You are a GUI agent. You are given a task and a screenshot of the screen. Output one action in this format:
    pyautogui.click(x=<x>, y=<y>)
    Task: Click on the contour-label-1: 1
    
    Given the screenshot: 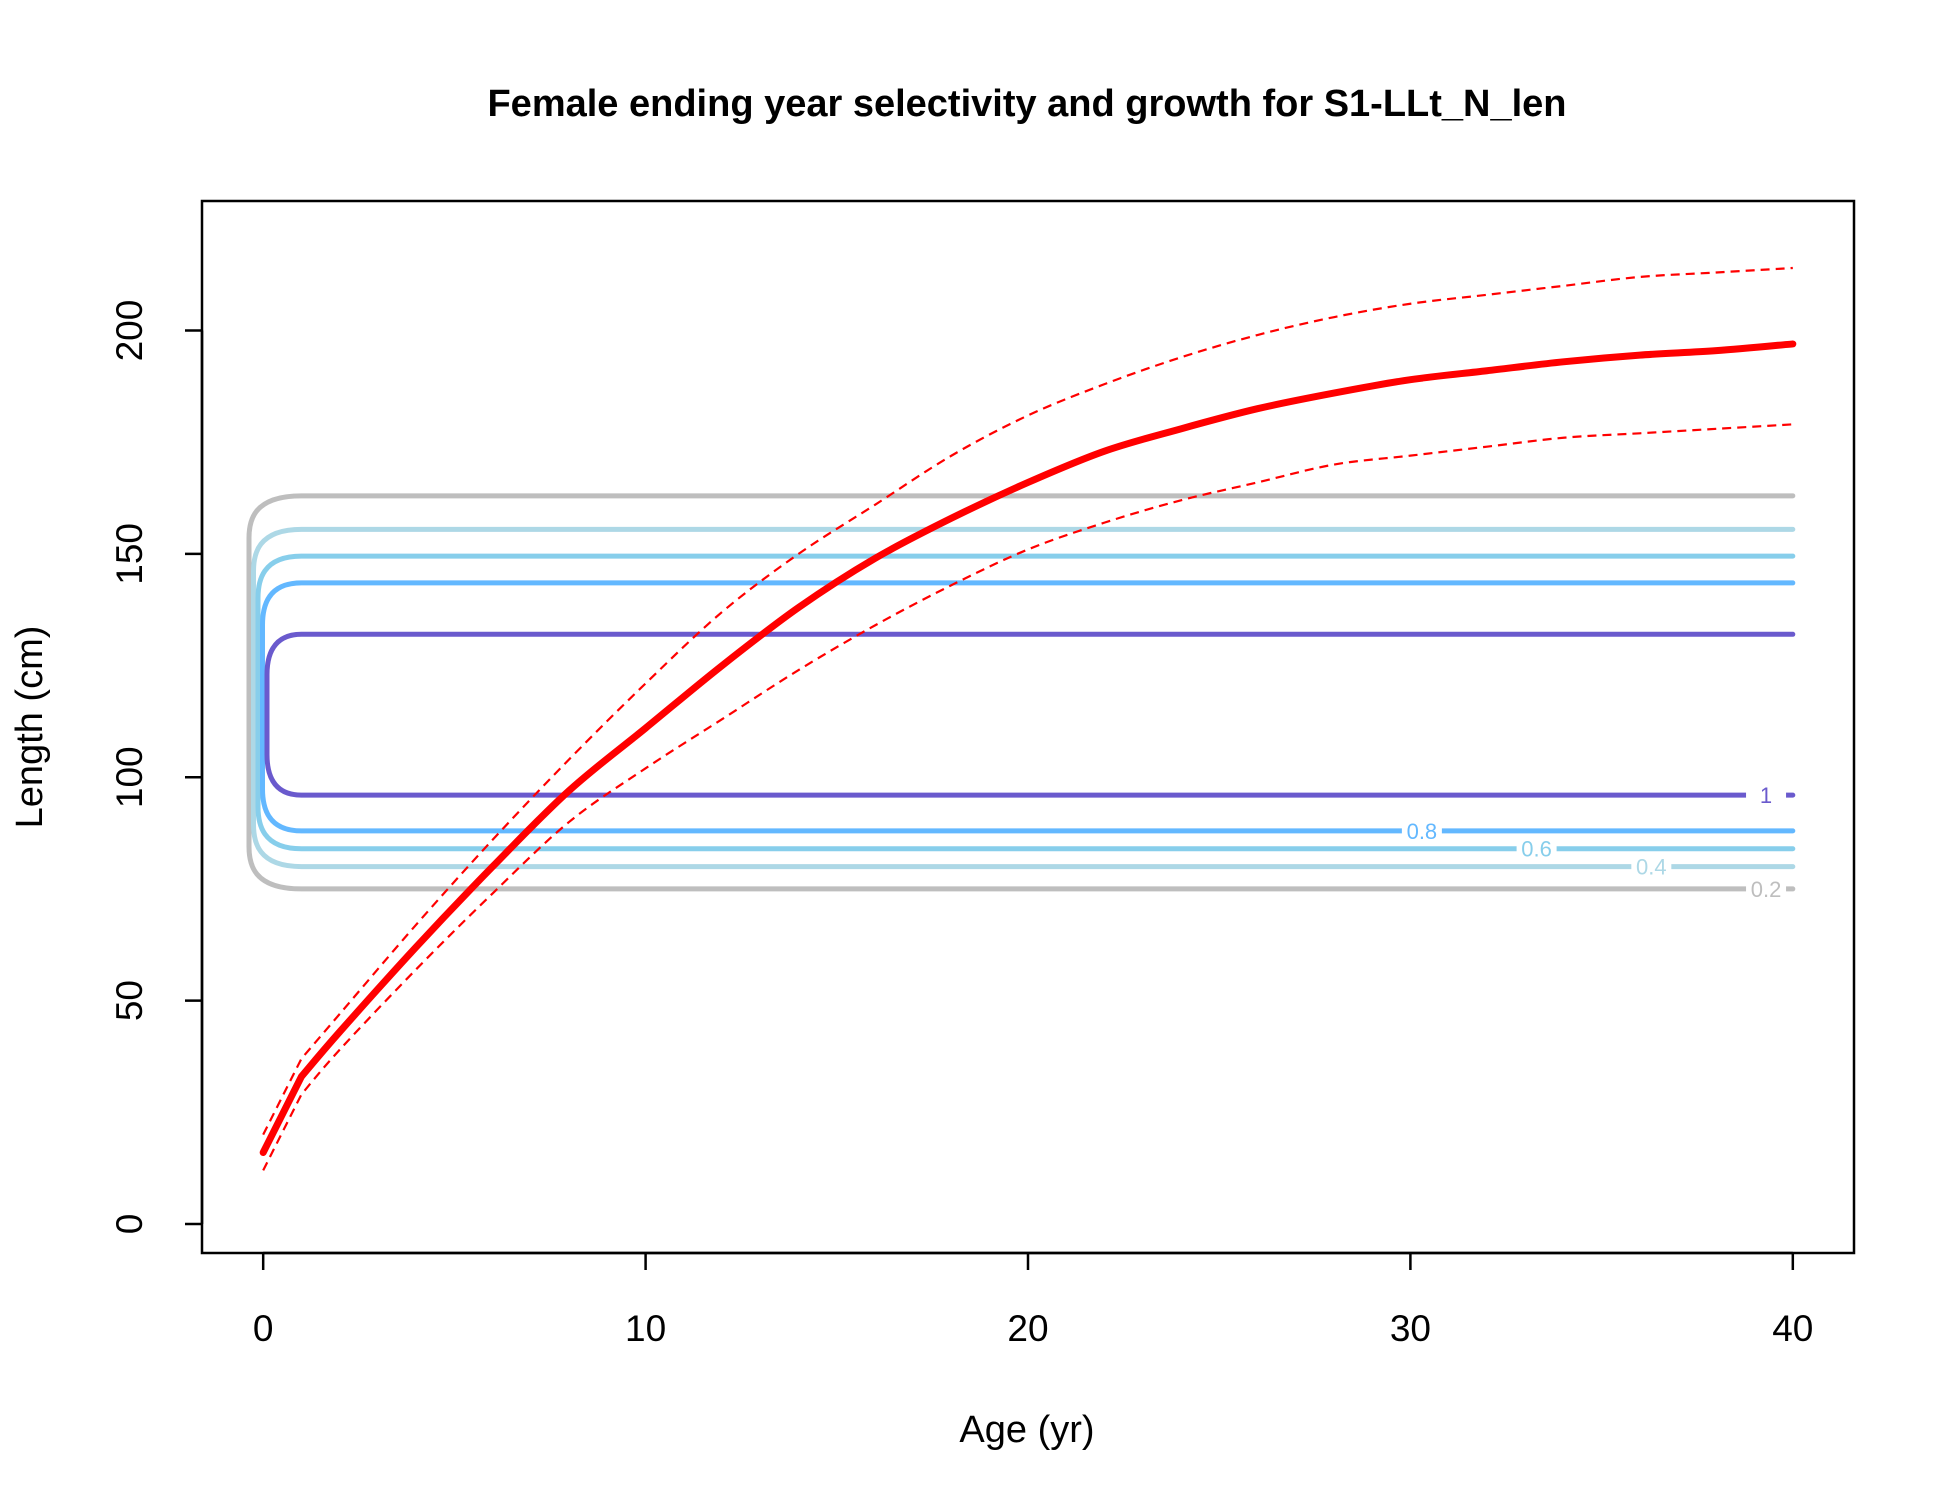 What is the action you would take?
    pyautogui.click(x=1766, y=795)
    